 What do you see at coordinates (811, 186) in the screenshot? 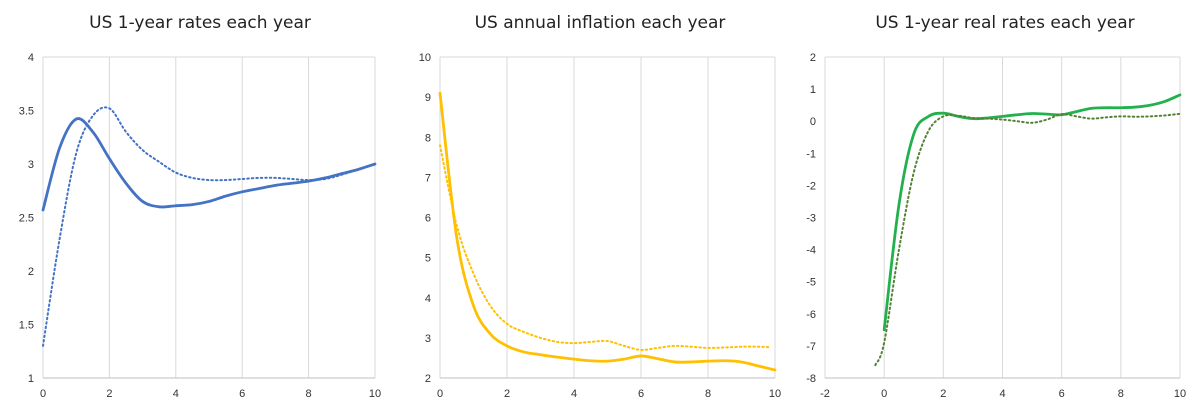
I see `y-tick-label: -2` at bounding box center [811, 186].